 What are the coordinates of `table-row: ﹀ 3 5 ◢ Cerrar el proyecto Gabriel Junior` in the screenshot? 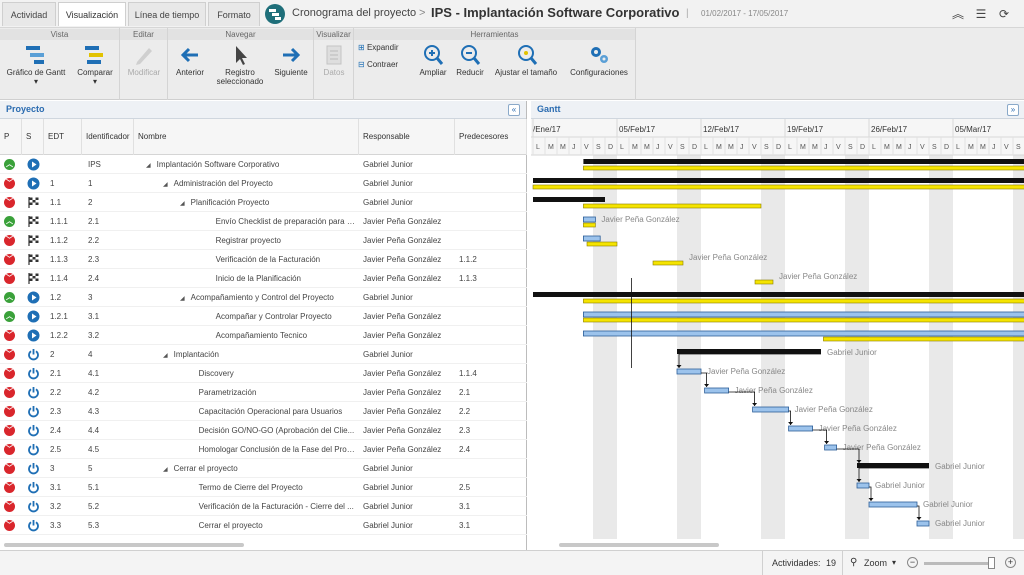 It's located at (263, 468).